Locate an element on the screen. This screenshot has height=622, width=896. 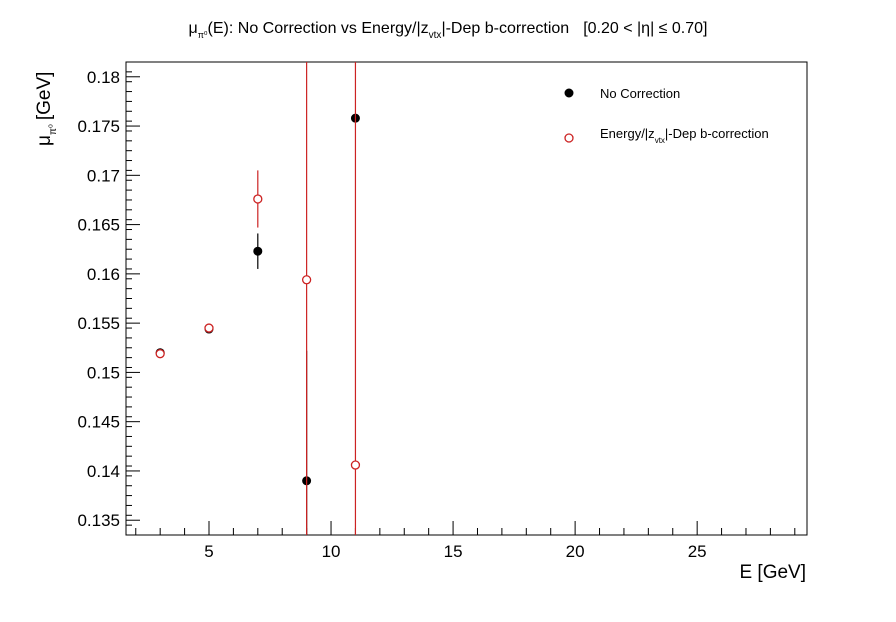
y-tick-label: 0.175 is located at coordinates (98, 126).